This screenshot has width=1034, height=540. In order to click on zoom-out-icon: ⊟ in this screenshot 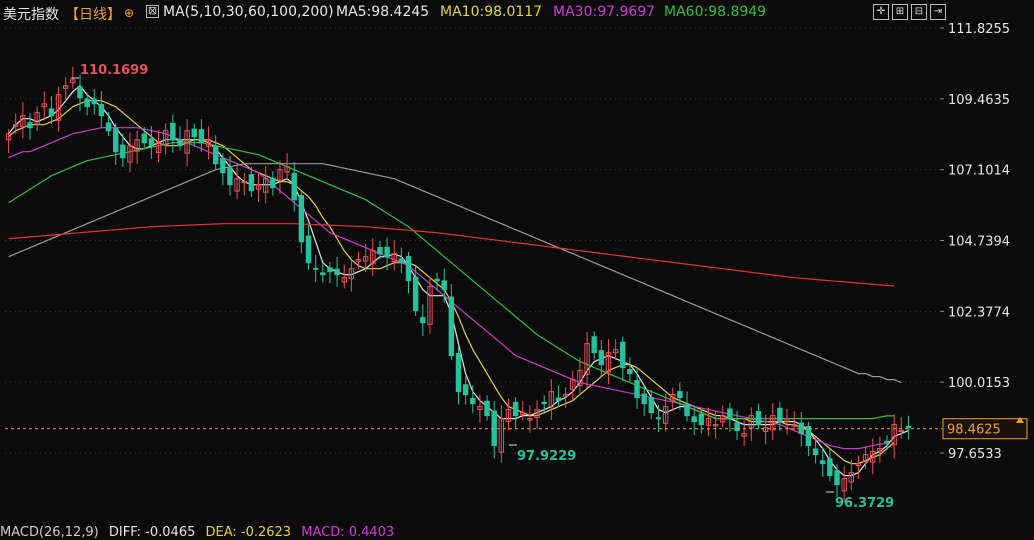, I will do `click(919, 12)`.